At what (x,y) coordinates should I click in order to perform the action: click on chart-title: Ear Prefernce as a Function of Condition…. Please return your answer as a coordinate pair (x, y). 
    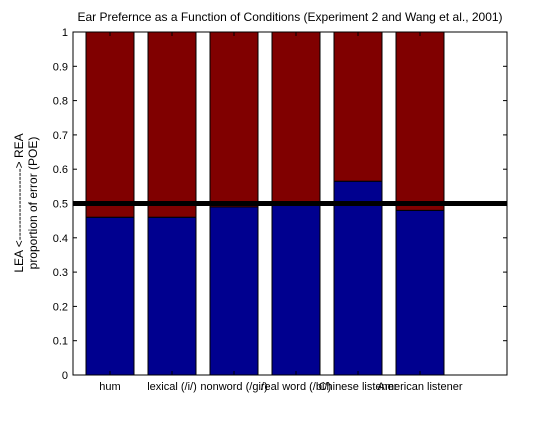
    Looking at the image, I should click on (289, 17).